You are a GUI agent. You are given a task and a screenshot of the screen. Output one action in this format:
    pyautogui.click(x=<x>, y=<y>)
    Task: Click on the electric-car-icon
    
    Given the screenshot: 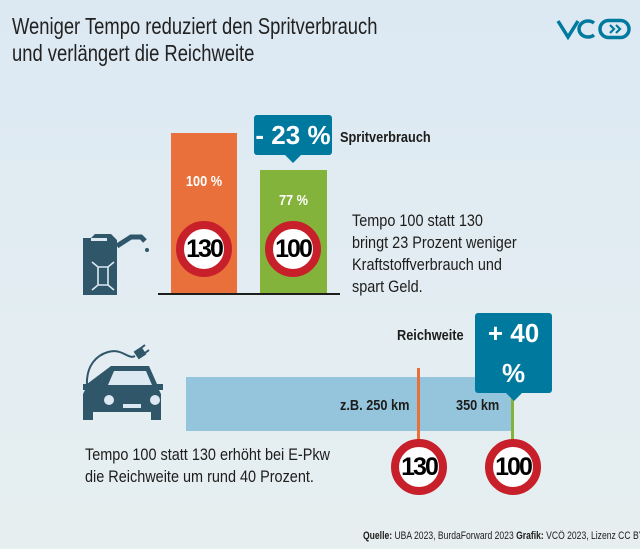 What is the action you would take?
    pyautogui.click(x=123, y=382)
    